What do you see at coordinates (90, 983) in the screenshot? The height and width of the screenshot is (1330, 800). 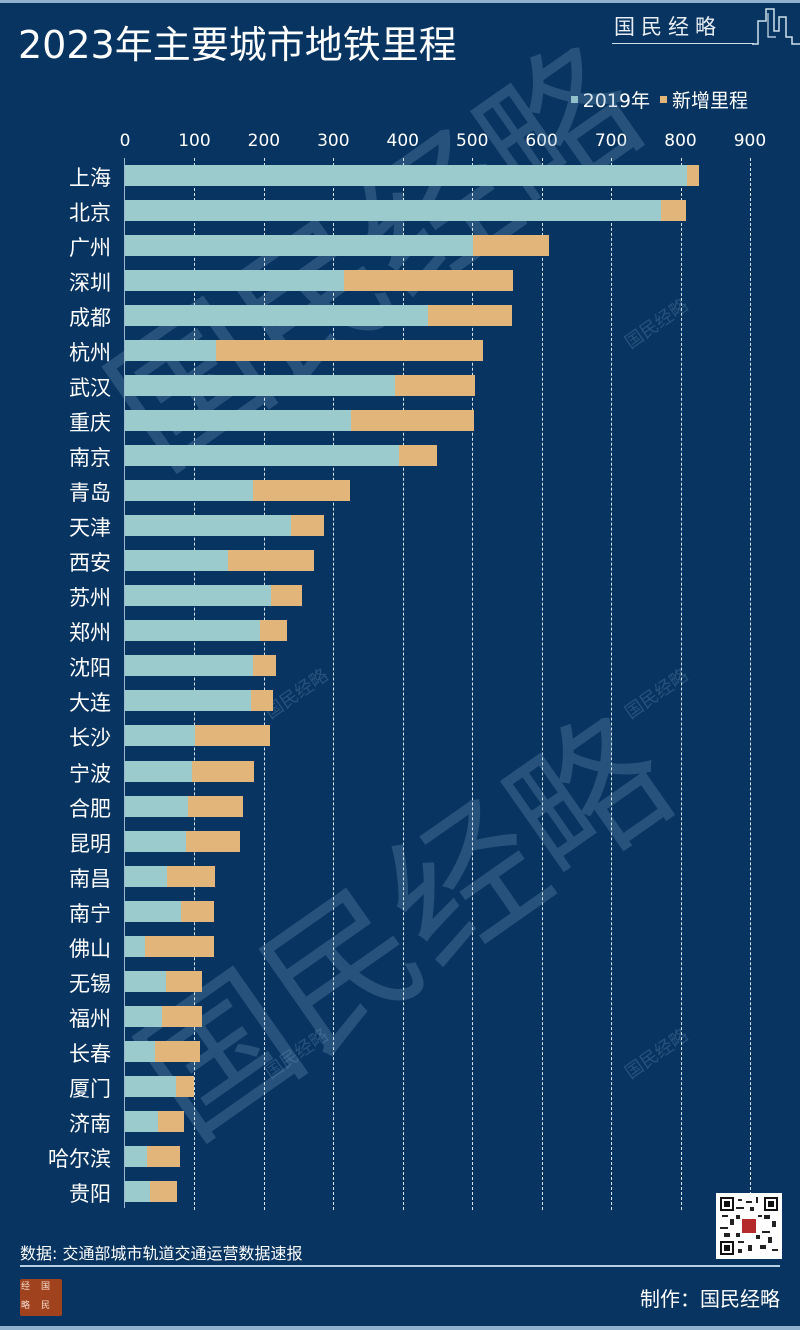 I see `city-label: 无锡` at bounding box center [90, 983].